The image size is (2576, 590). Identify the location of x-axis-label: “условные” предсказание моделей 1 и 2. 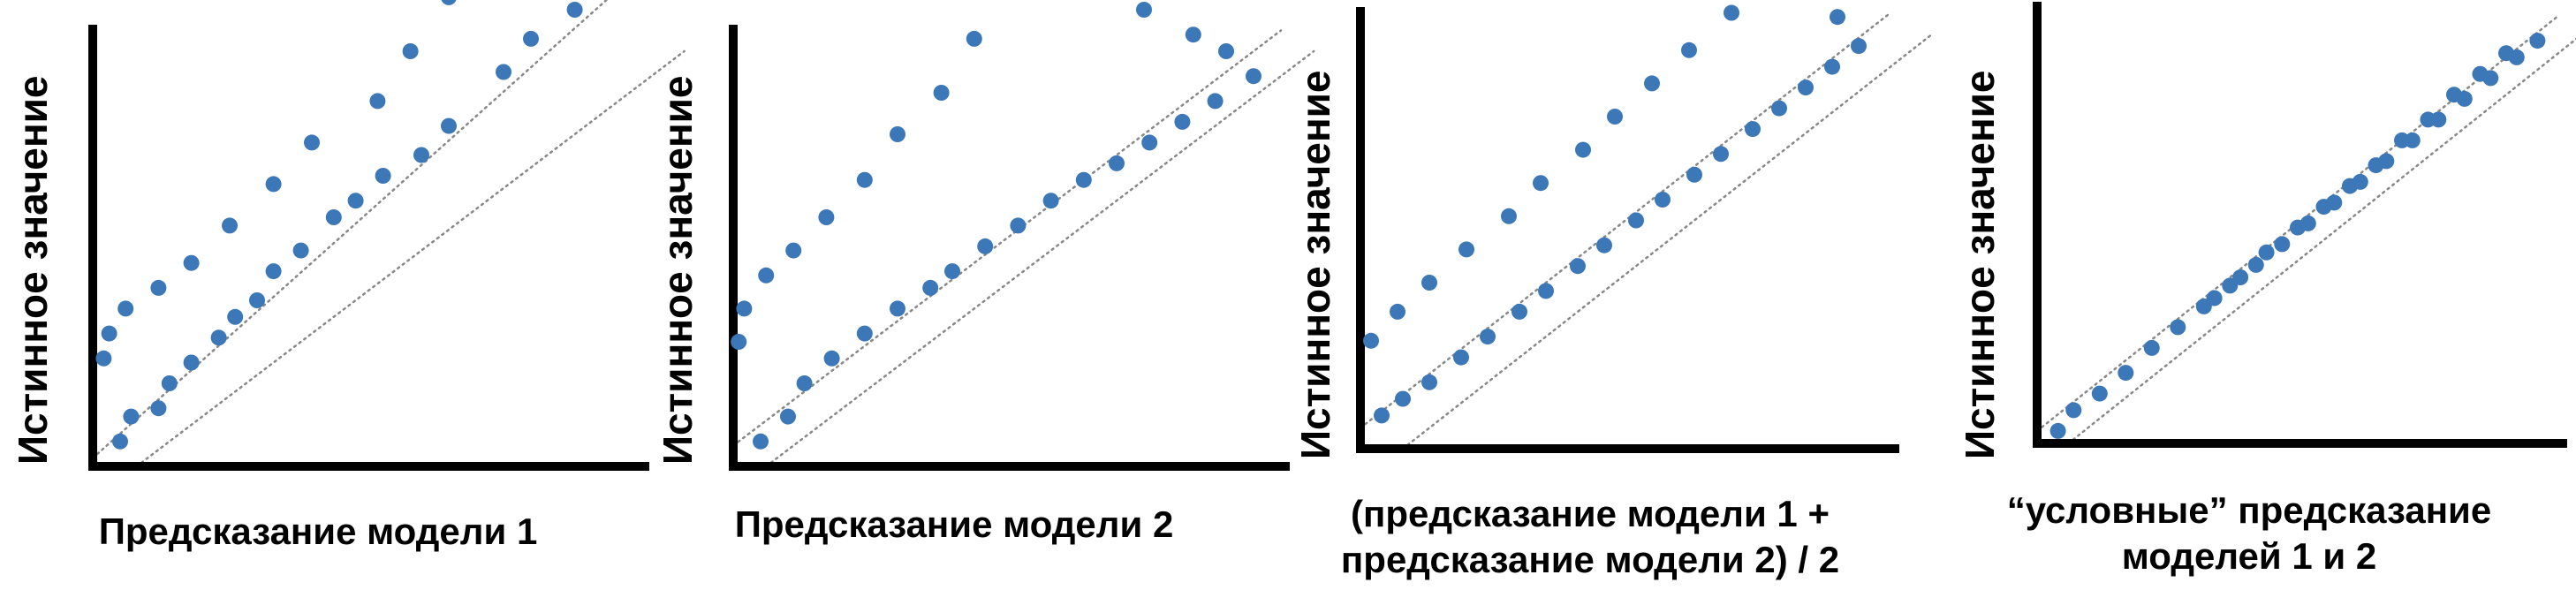
(2249, 533).